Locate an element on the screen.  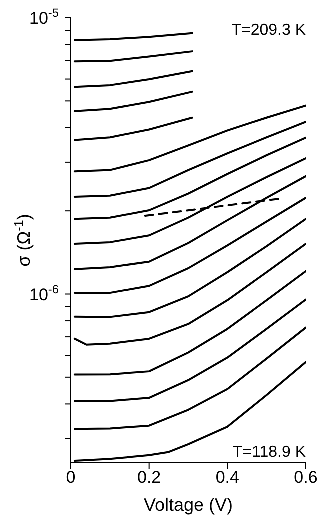
y-tick-label: 10$^{-6}$ is located at coordinates (45, 293).